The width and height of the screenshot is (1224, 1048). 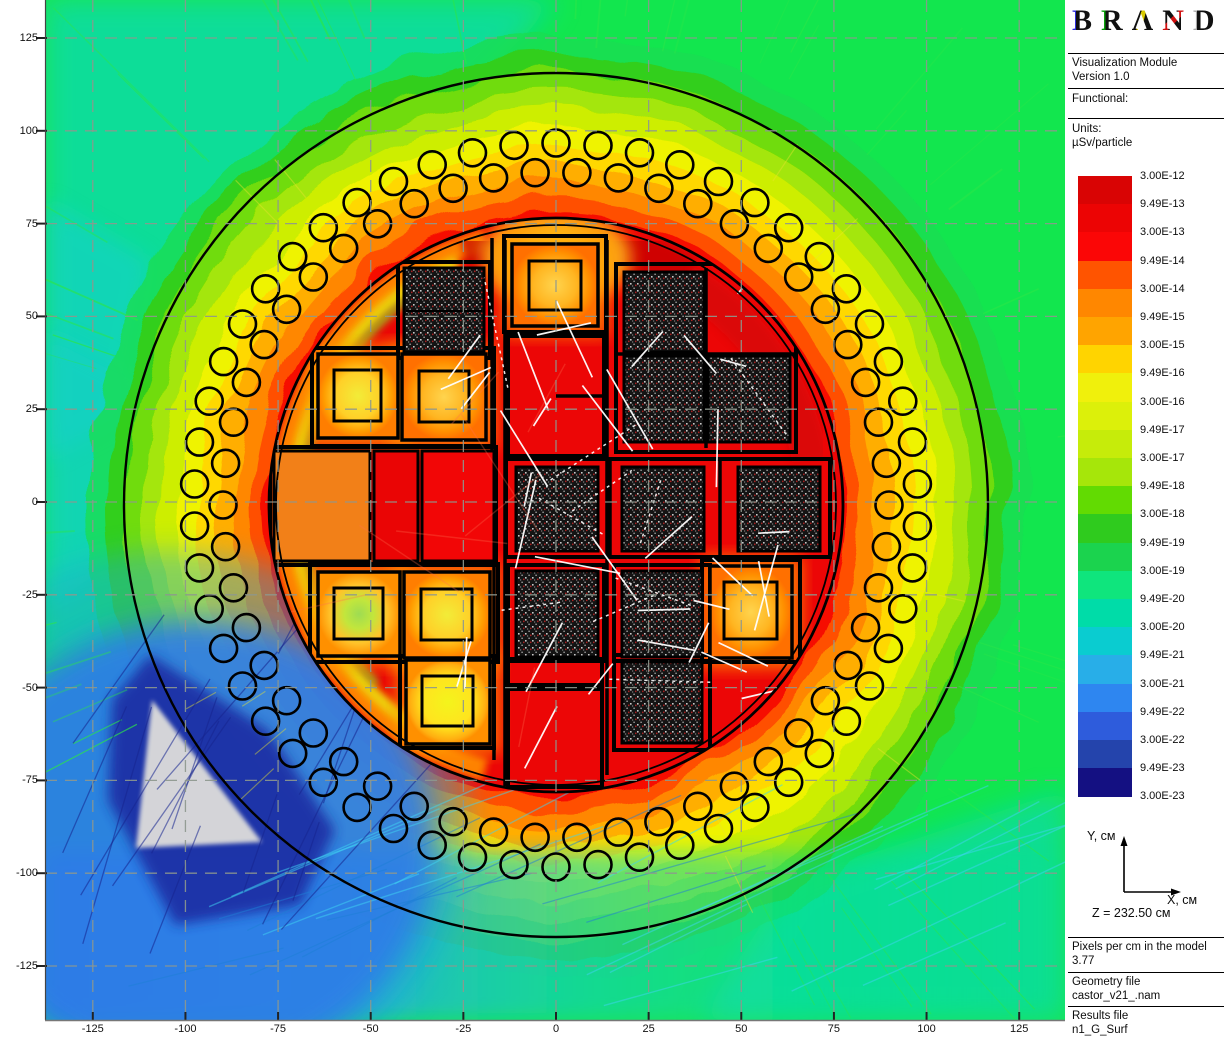 I want to click on legend-scale-value: 9.49E-23, so click(x=1162, y=768).